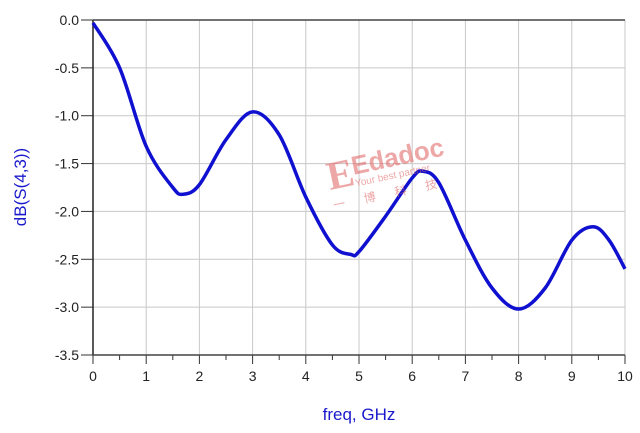  I want to click on y-tick-label: -3.5, so click(67, 355).